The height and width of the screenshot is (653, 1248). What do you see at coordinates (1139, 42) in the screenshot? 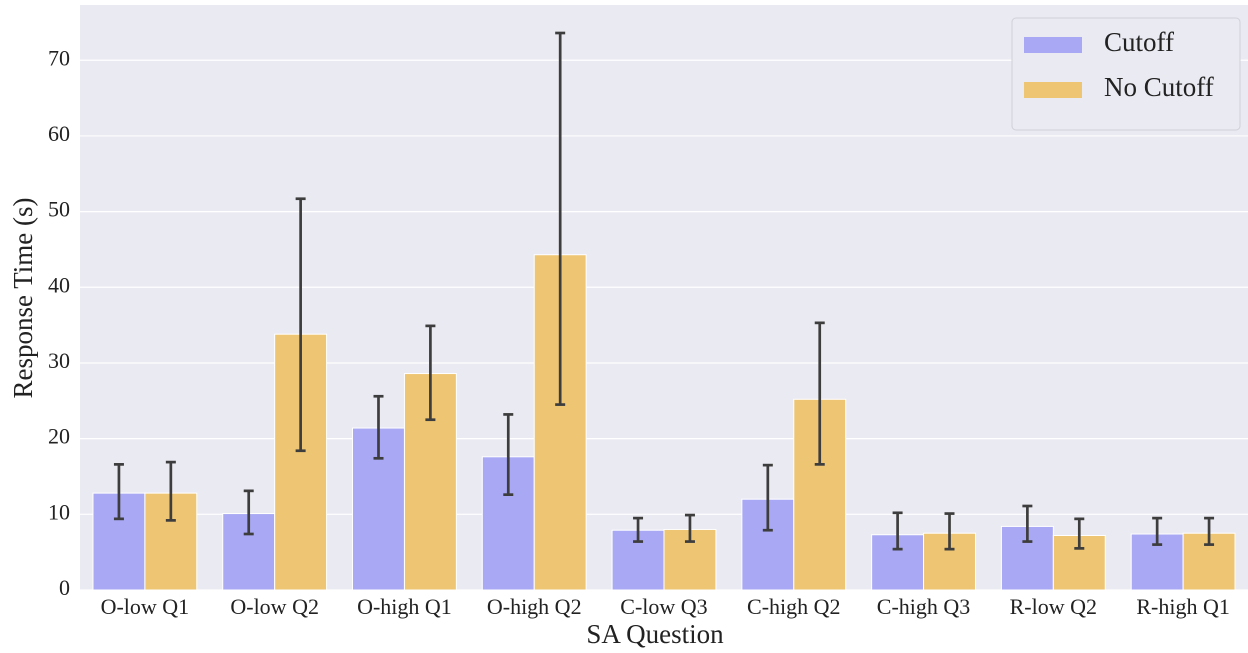
I see `legend-label: Cutoff` at bounding box center [1139, 42].